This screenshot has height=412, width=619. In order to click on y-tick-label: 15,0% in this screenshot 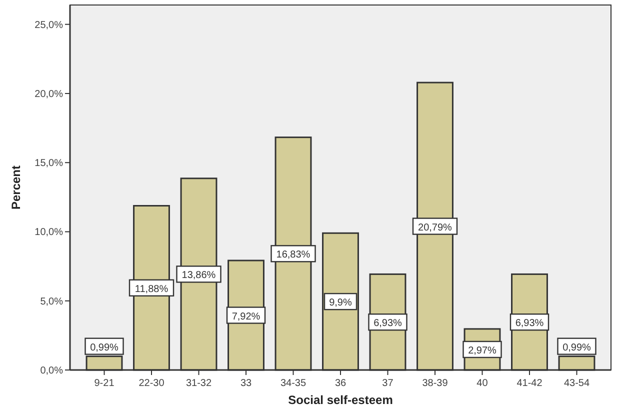, I will do `click(49, 164)`.